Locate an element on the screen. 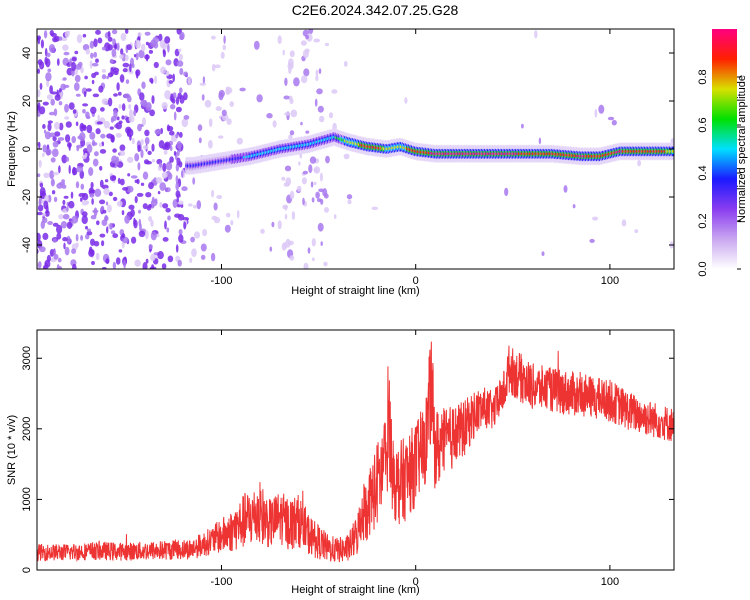 The height and width of the screenshot is (600, 750). heatmap-ytick-label: -20 is located at coordinates (27, 197).